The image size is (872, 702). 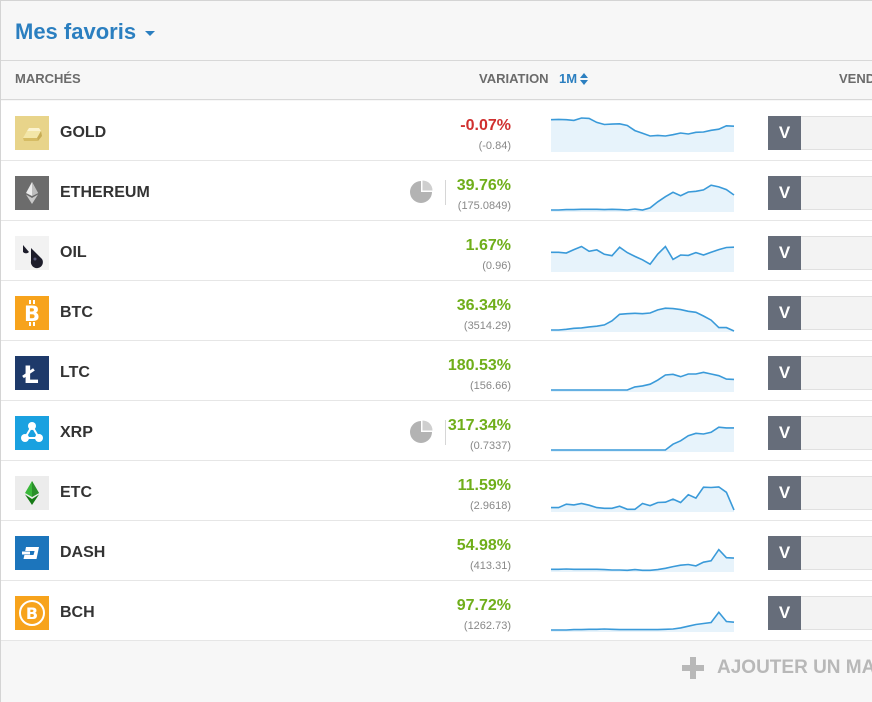 What do you see at coordinates (445, 192) in the screenshot?
I see `divider` at bounding box center [445, 192].